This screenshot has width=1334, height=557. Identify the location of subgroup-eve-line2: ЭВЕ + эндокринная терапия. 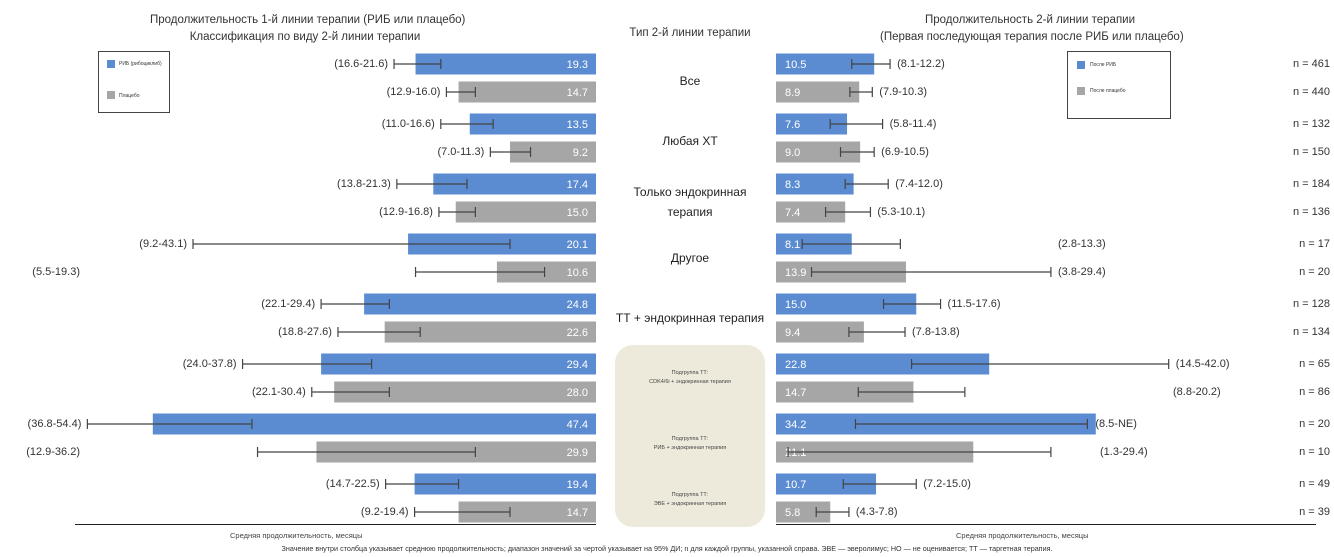
(690, 504).